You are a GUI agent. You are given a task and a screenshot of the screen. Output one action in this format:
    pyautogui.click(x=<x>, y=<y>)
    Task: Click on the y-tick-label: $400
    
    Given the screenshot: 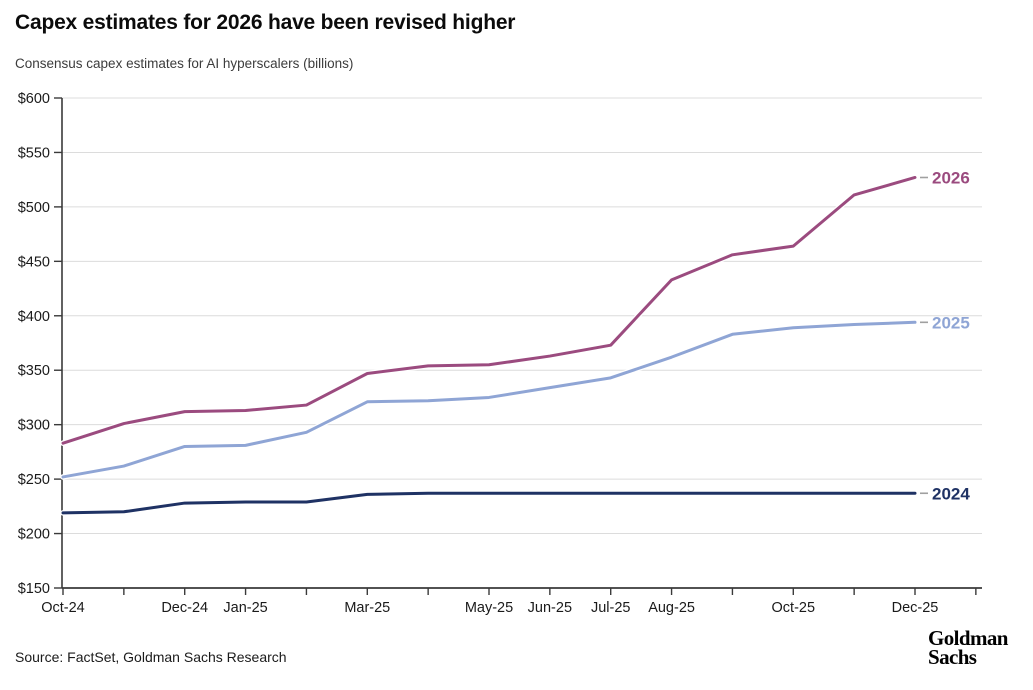 What is the action you would take?
    pyautogui.click(x=34, y=317)
    